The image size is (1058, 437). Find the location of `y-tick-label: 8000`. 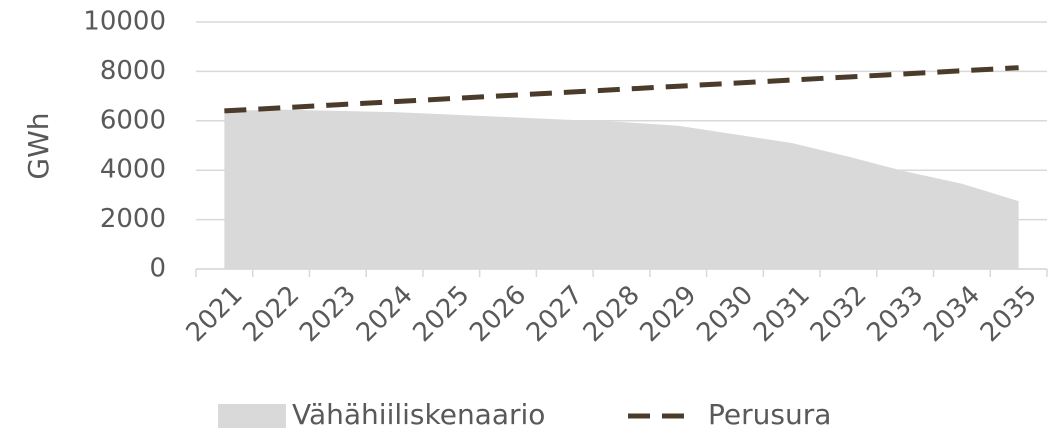

y-tick-label: 8000 is located at coordinates (133, 71).